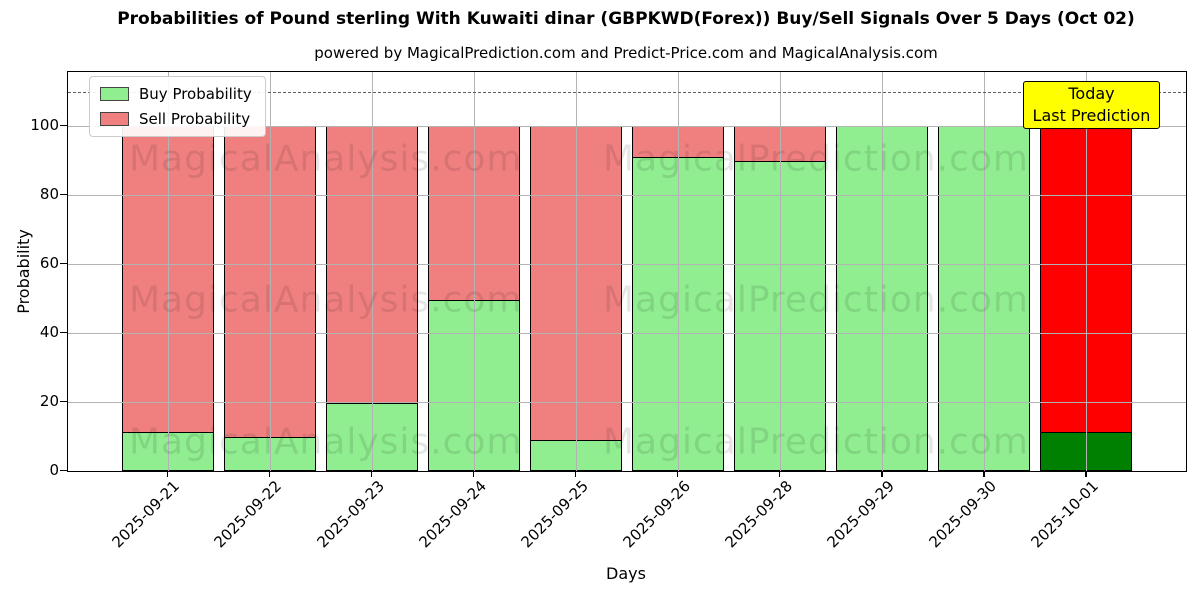  What do you see at coordinates (248, 514) in the screenshot?
I see `x-tick-label: 2025-09-22` at bounding box center [248, 514].